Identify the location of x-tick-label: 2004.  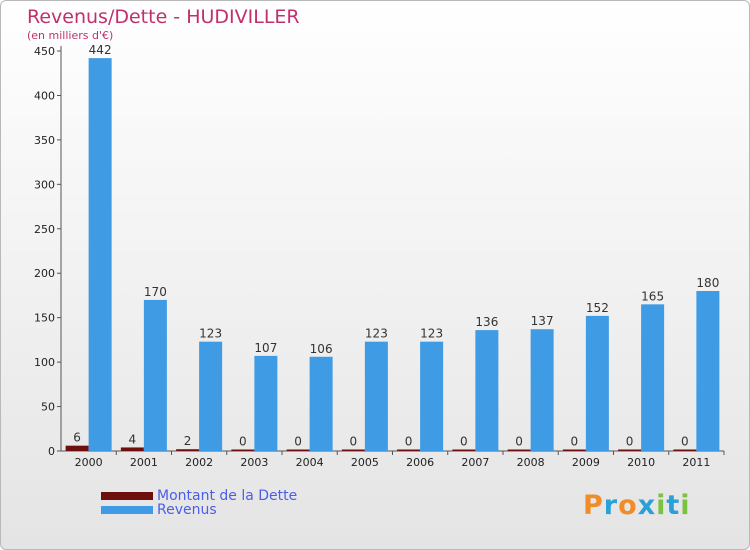
(310, 462).